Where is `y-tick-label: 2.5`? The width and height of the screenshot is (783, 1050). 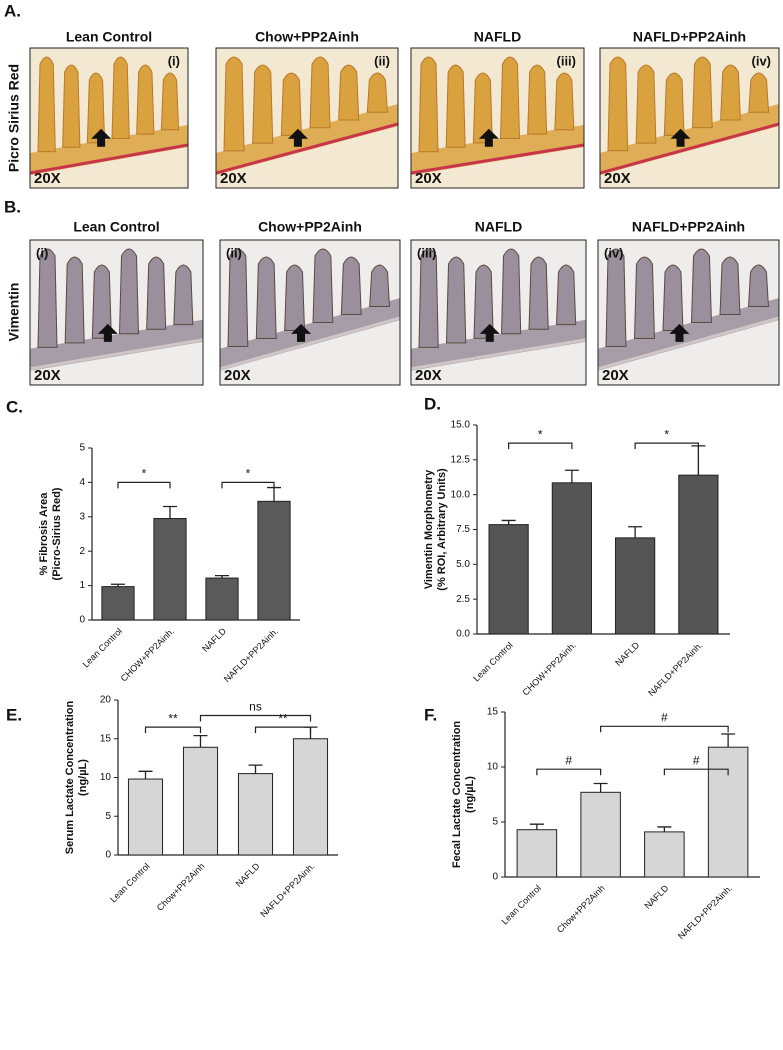
y-tick-label: 2.5 is located at coordinates (463, 599).